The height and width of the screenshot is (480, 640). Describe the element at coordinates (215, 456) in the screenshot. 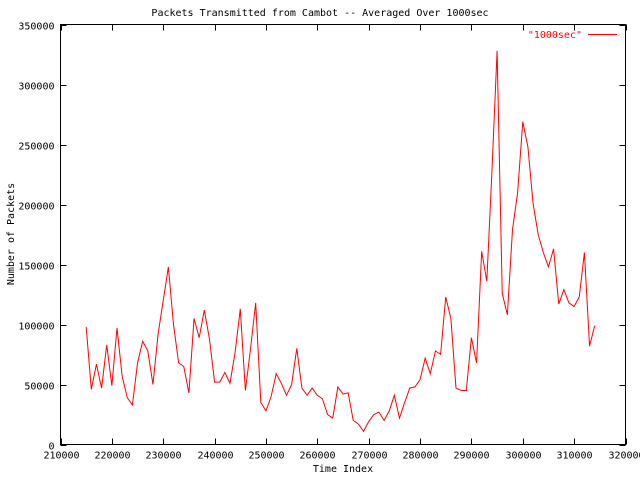

I see `x-tick-label: 240000` at that location.